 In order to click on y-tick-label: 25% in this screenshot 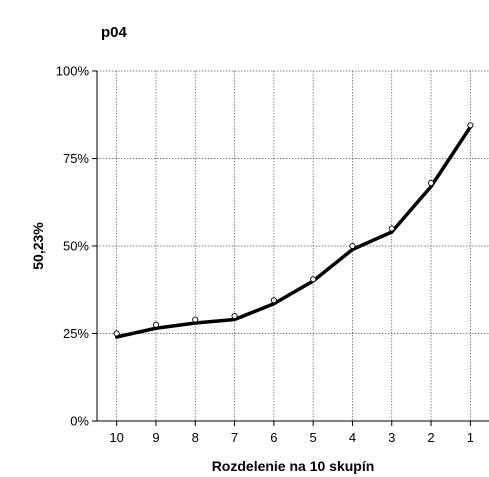, I will do `click(76, 333)`.